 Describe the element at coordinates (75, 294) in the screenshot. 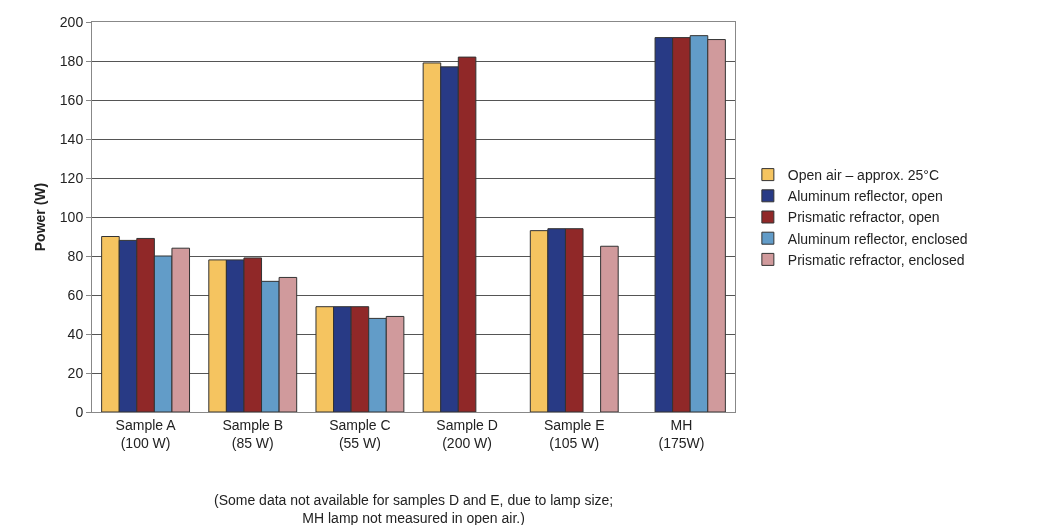

I see `y-tick-label: 60` at that location.